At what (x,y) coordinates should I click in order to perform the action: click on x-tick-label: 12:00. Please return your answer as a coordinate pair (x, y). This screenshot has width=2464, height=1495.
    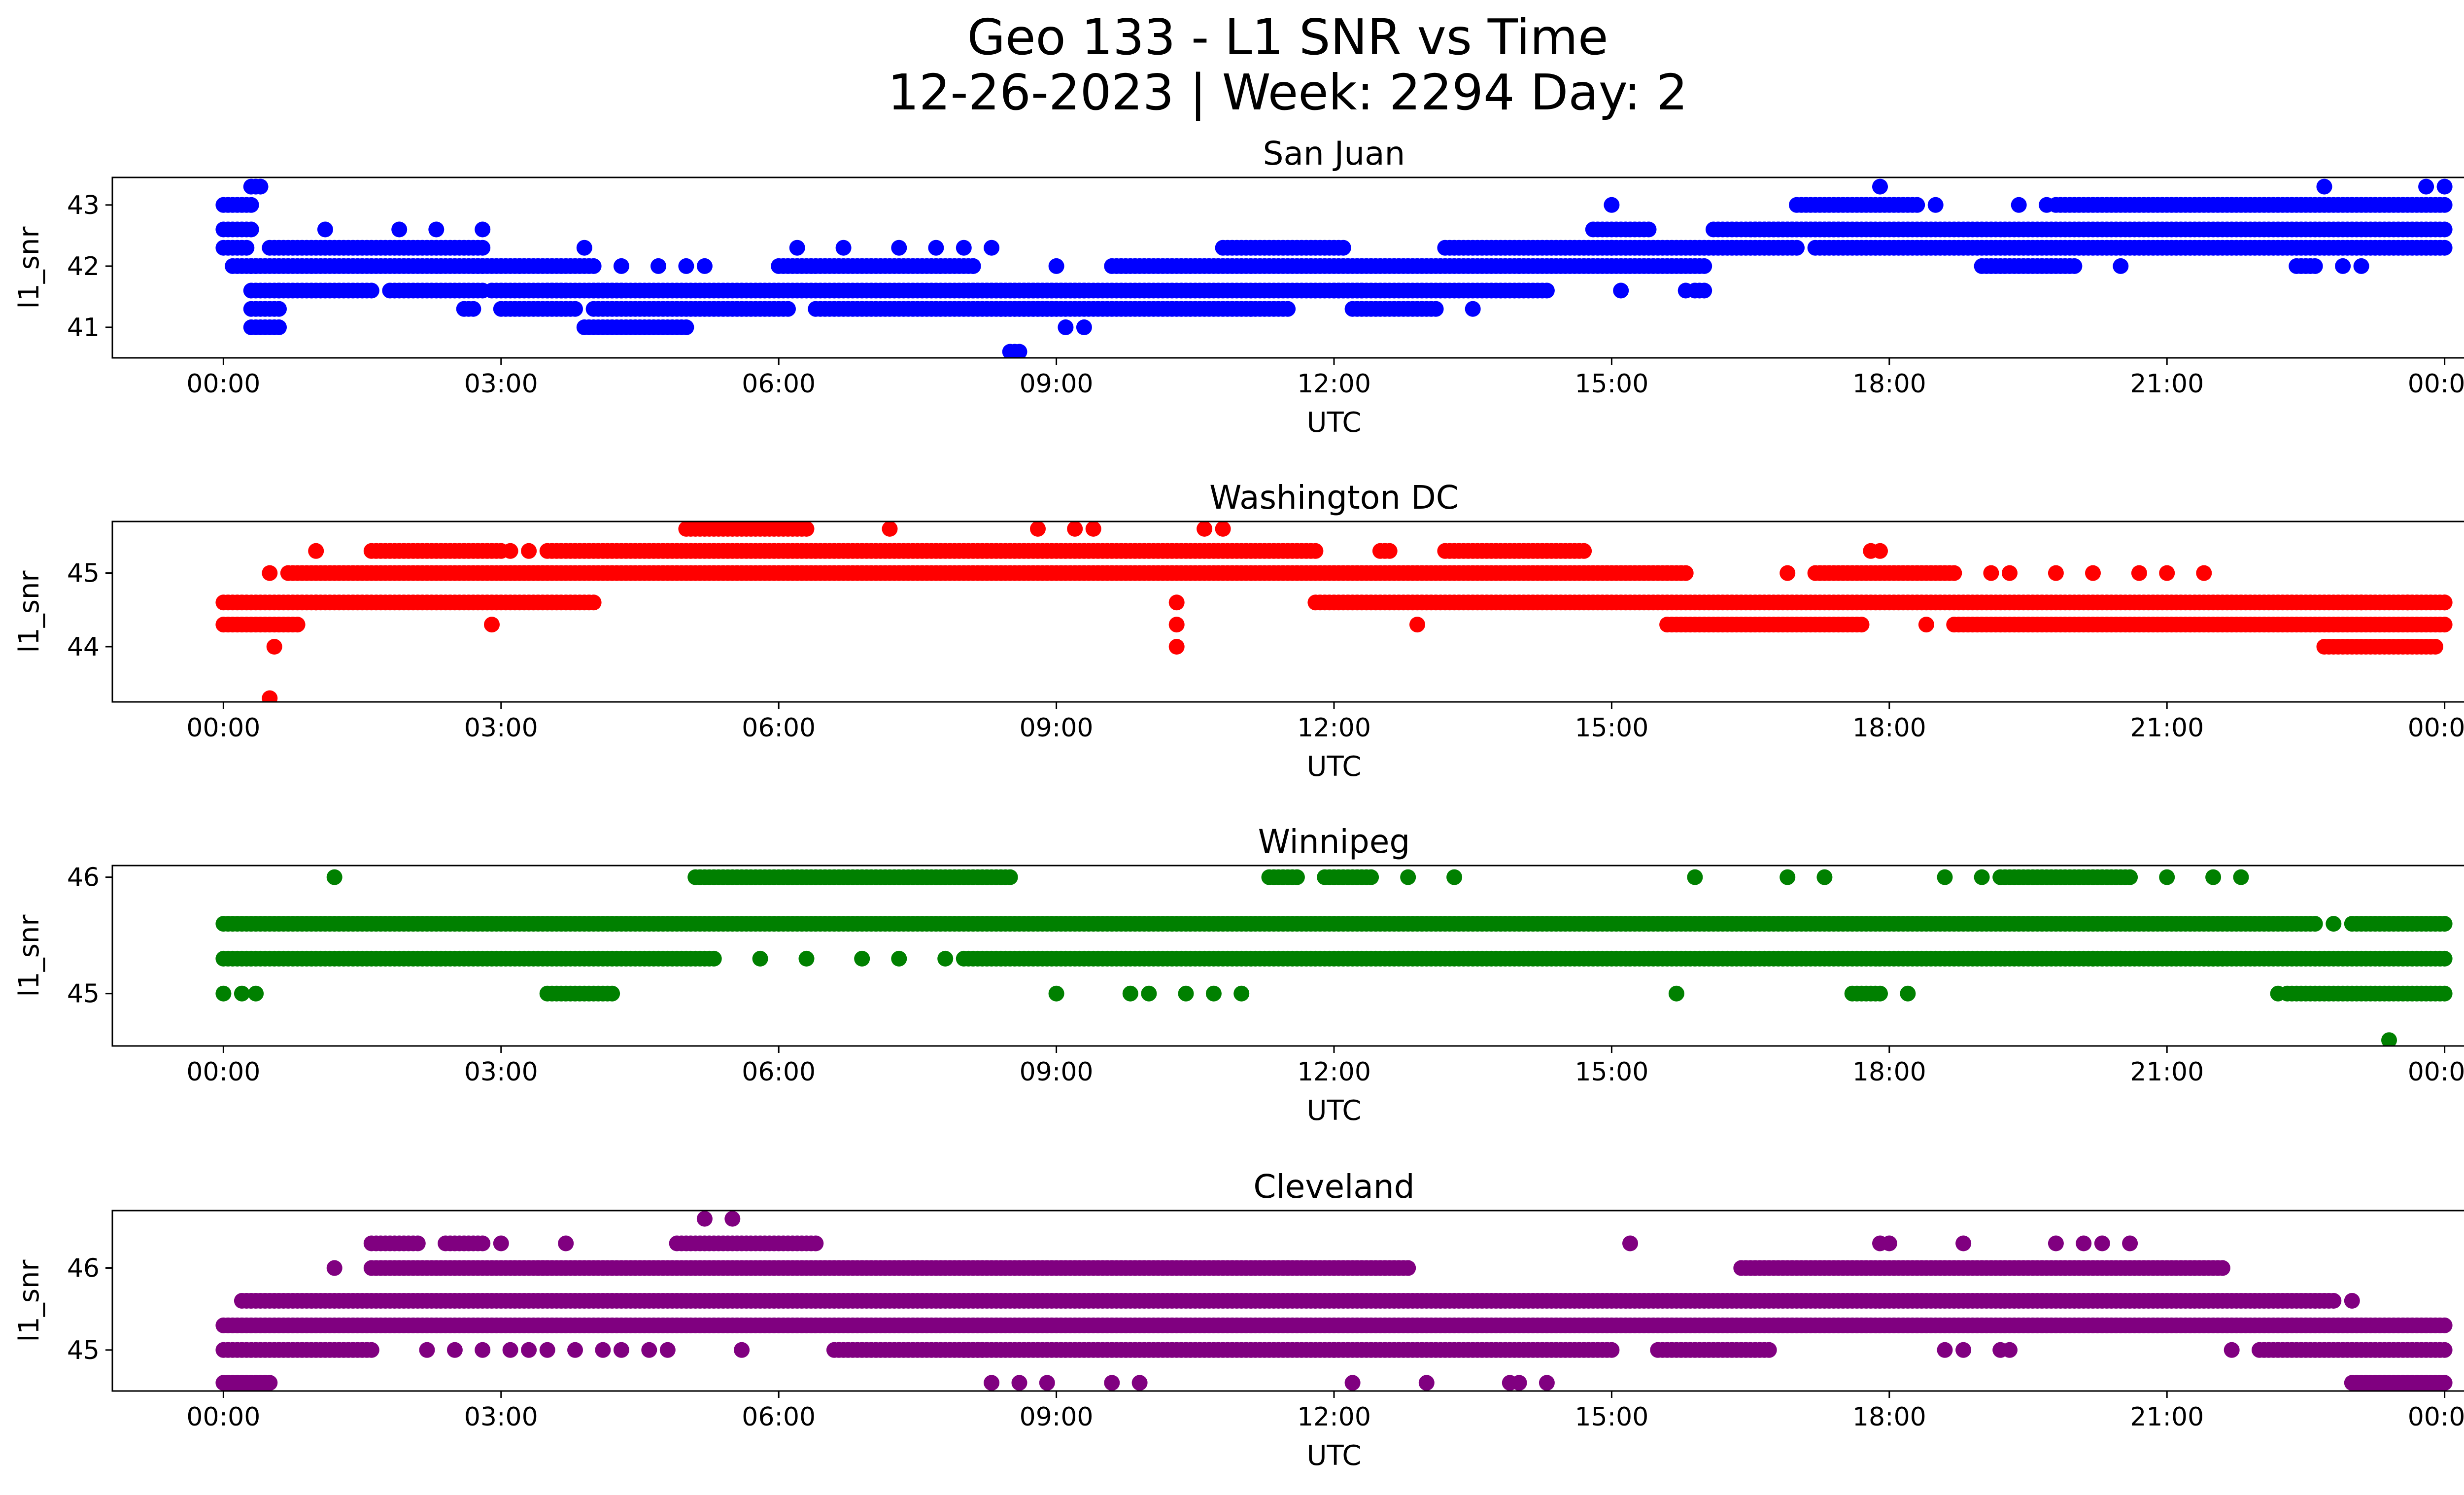
    Looking at the image, I should click on (1334, 728).